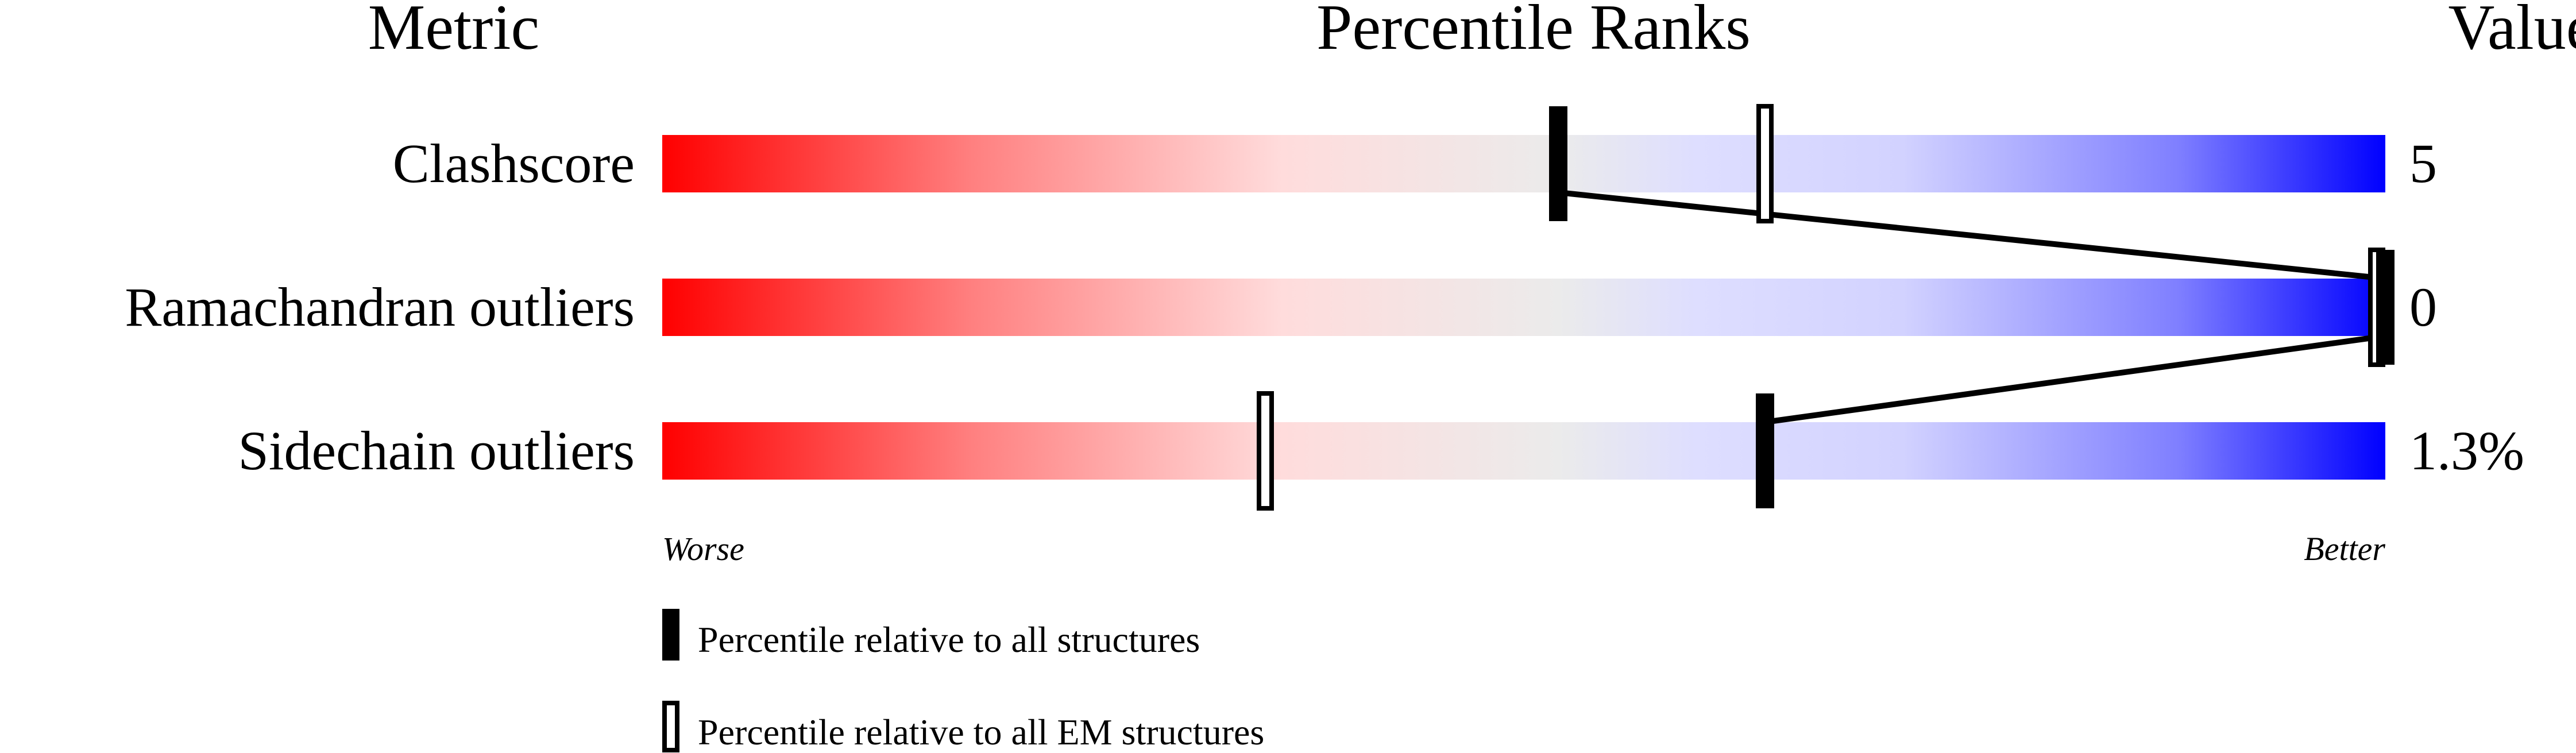 The width and height of the screenshot is (2576, 753). What do you see at coordinates (2344, 548) in the screenshot?
I see `axis-better-label: Better` at bounding box center [2344, 548].